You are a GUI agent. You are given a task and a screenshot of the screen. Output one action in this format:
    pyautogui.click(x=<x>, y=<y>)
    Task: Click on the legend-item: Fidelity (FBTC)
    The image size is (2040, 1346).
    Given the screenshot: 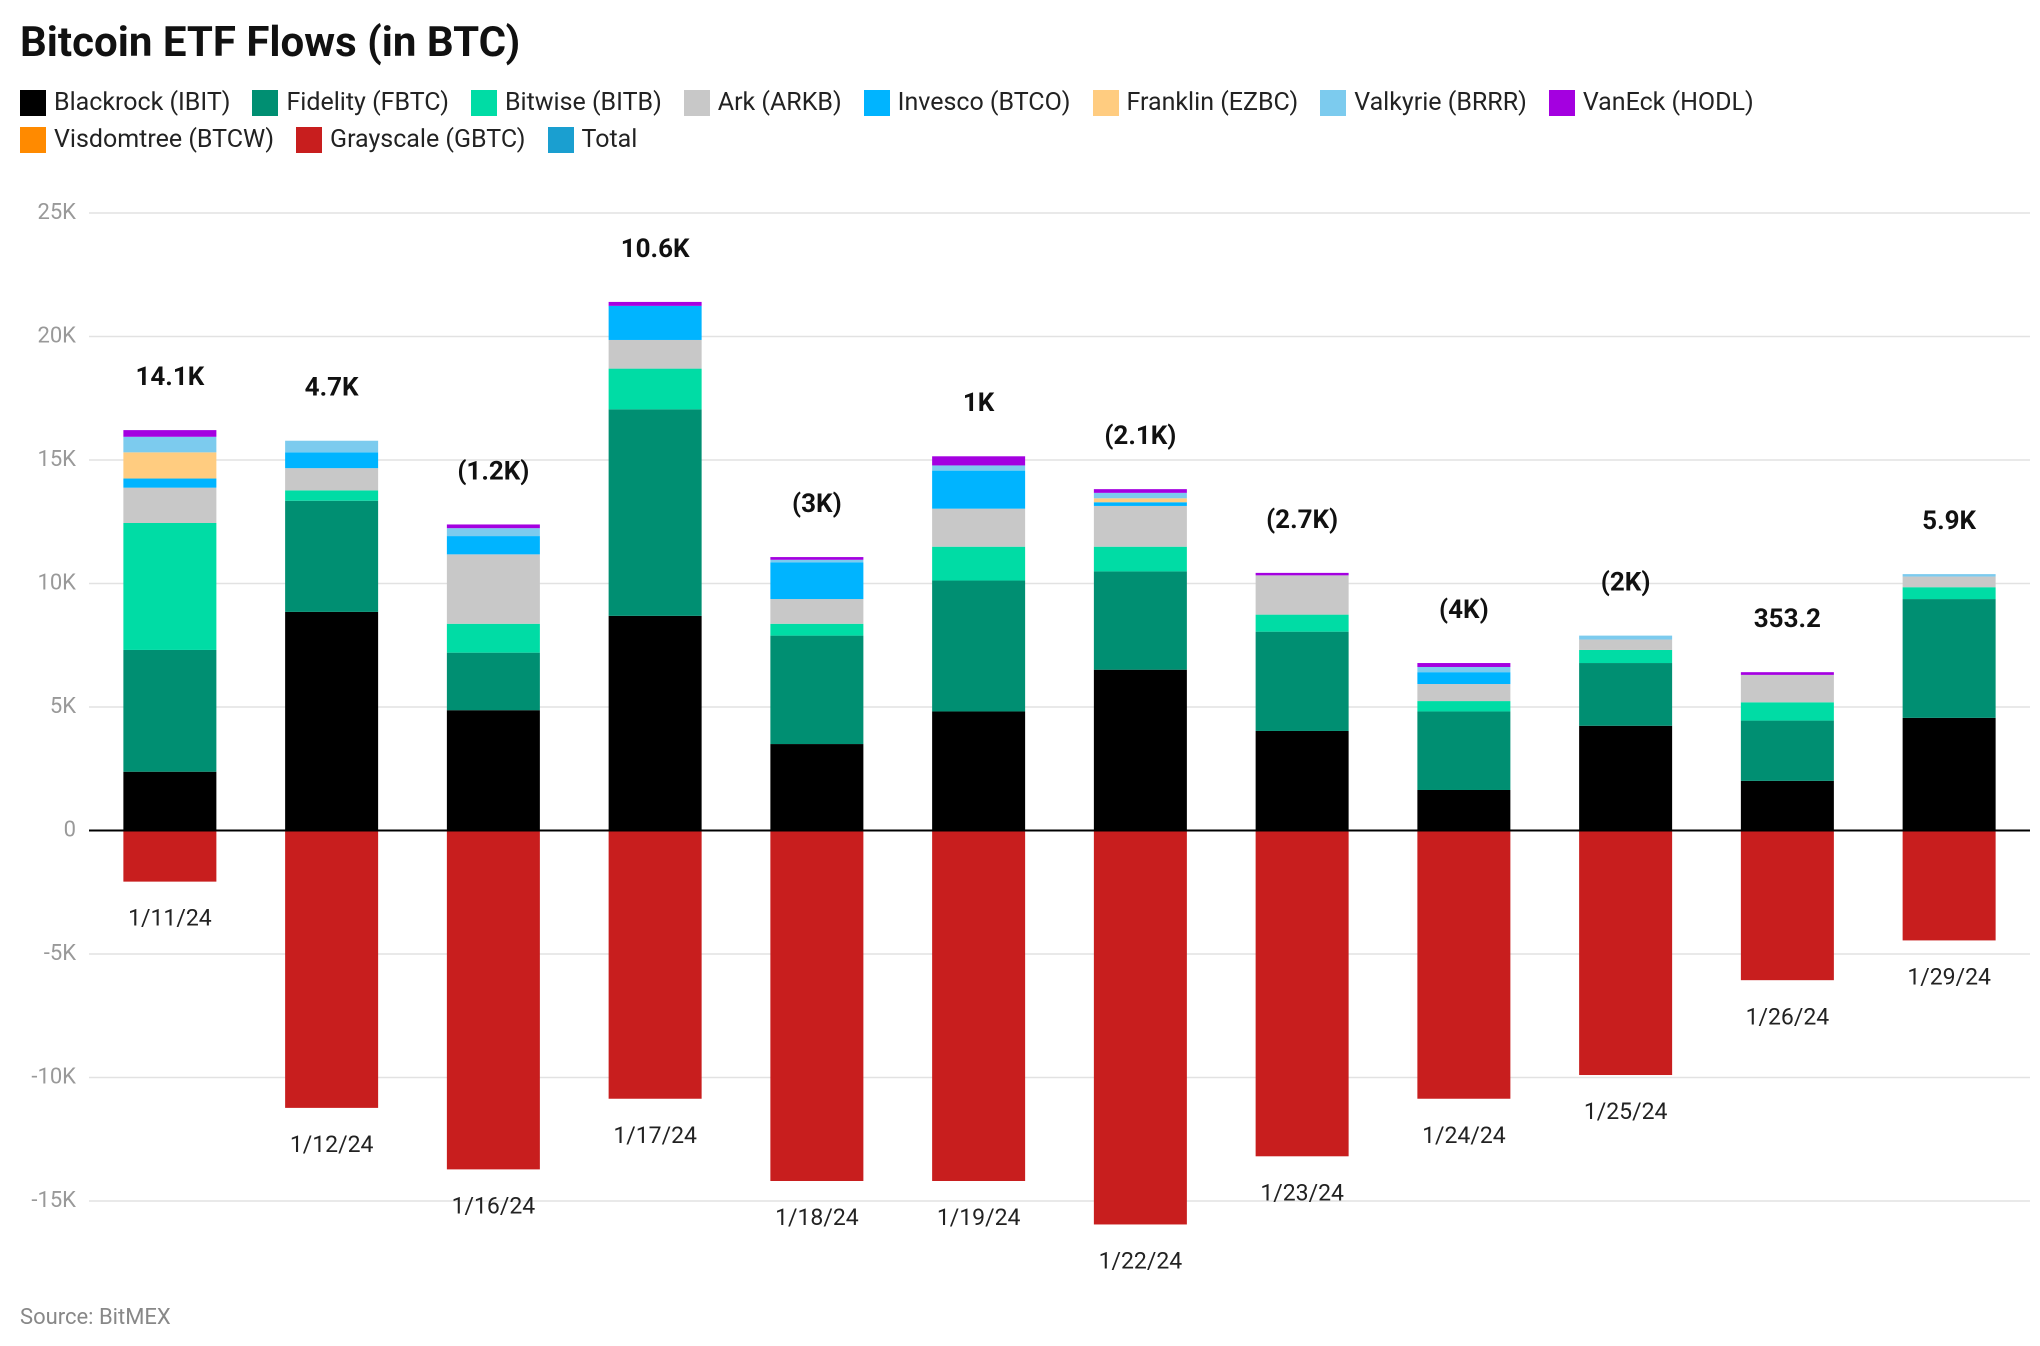 What is the action you would take?
    pyautogui.click(x=350, y=102)
    